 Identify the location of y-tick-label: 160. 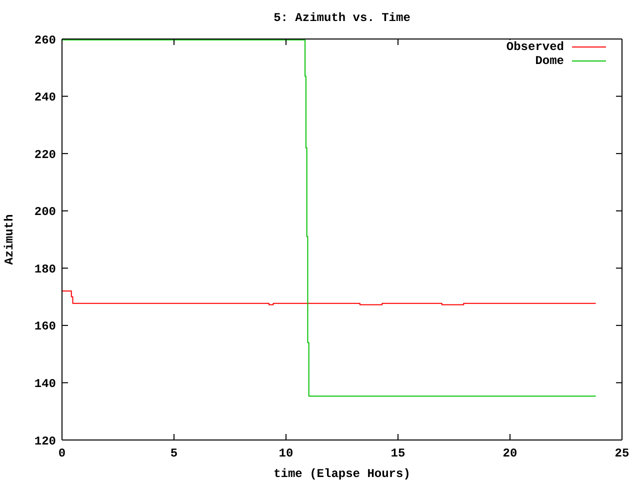
(45, 327).